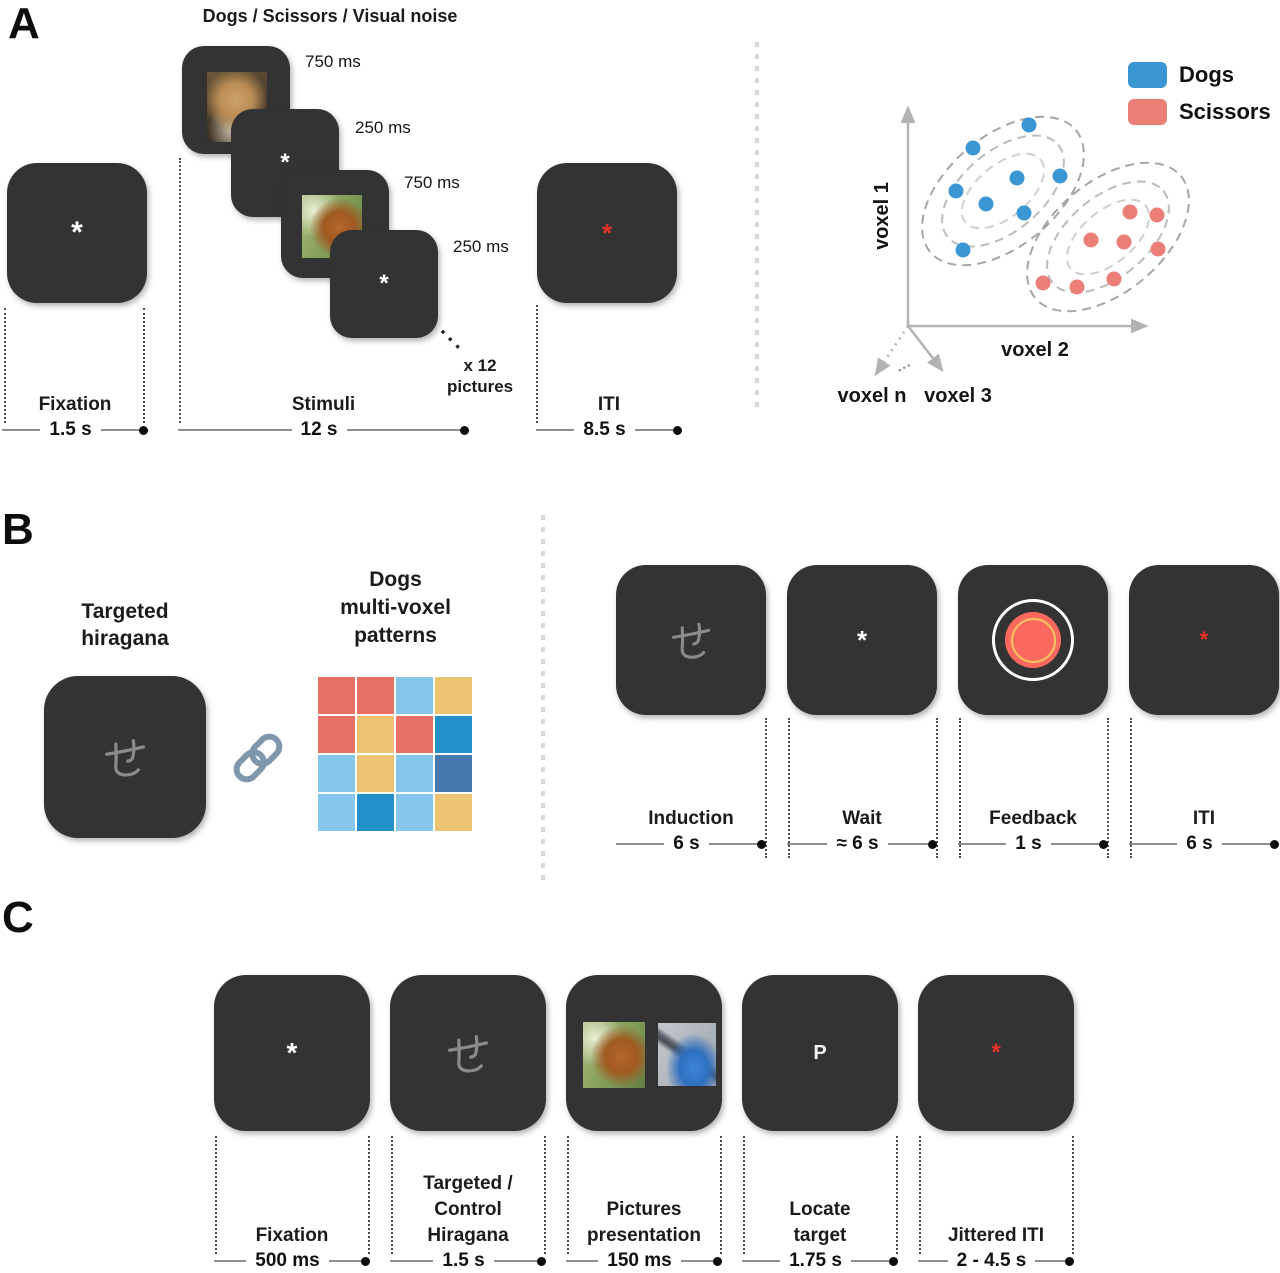 The width and height of the screenshot is (1280, 1273). I want to click on y-axis-label: voxel 1, so click(882, 216).